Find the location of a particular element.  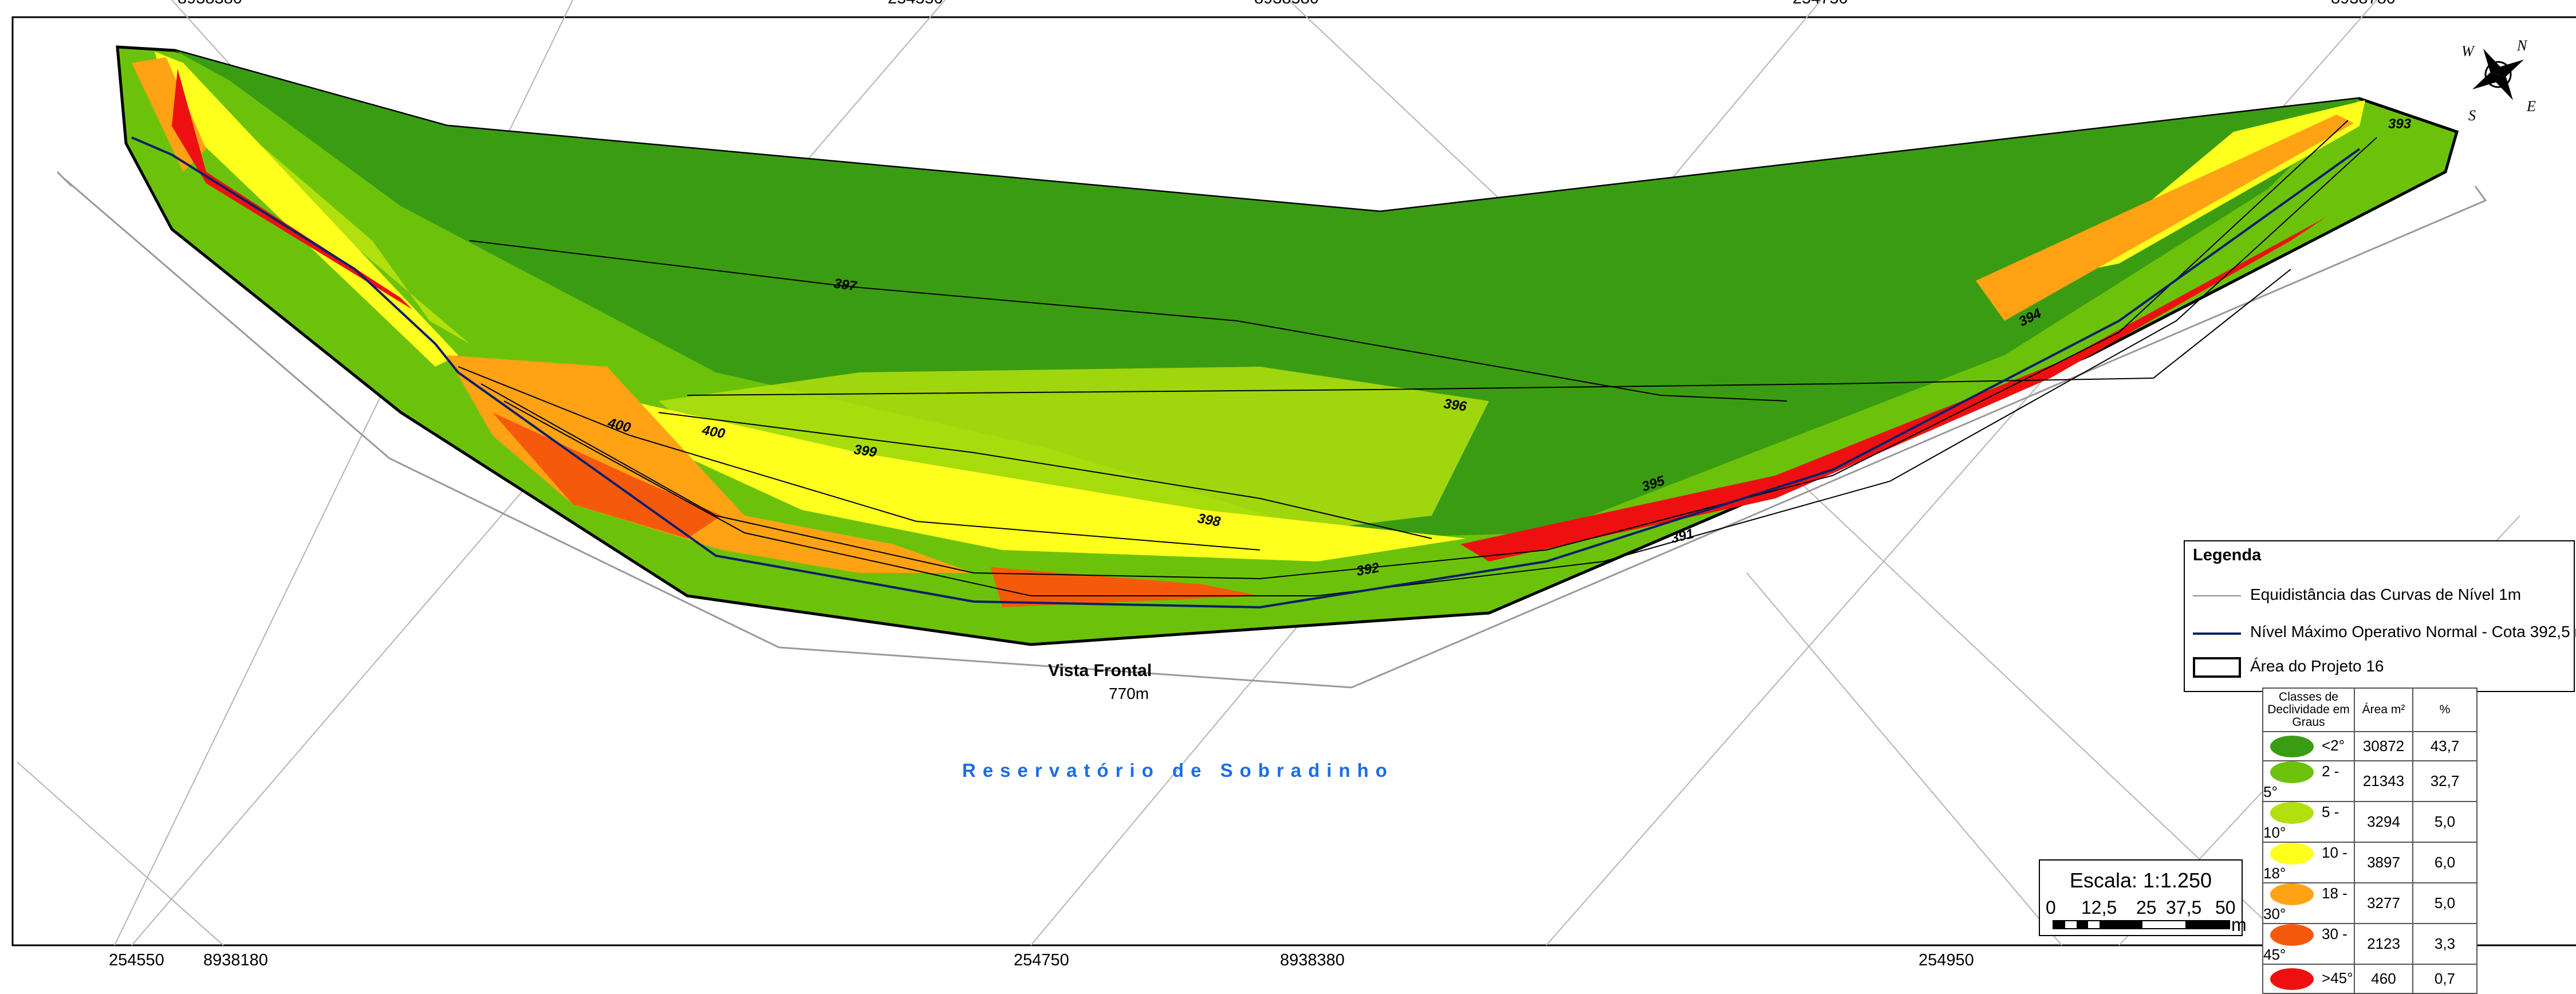

area-cell: 460 is located at coordinates (2384, 979).